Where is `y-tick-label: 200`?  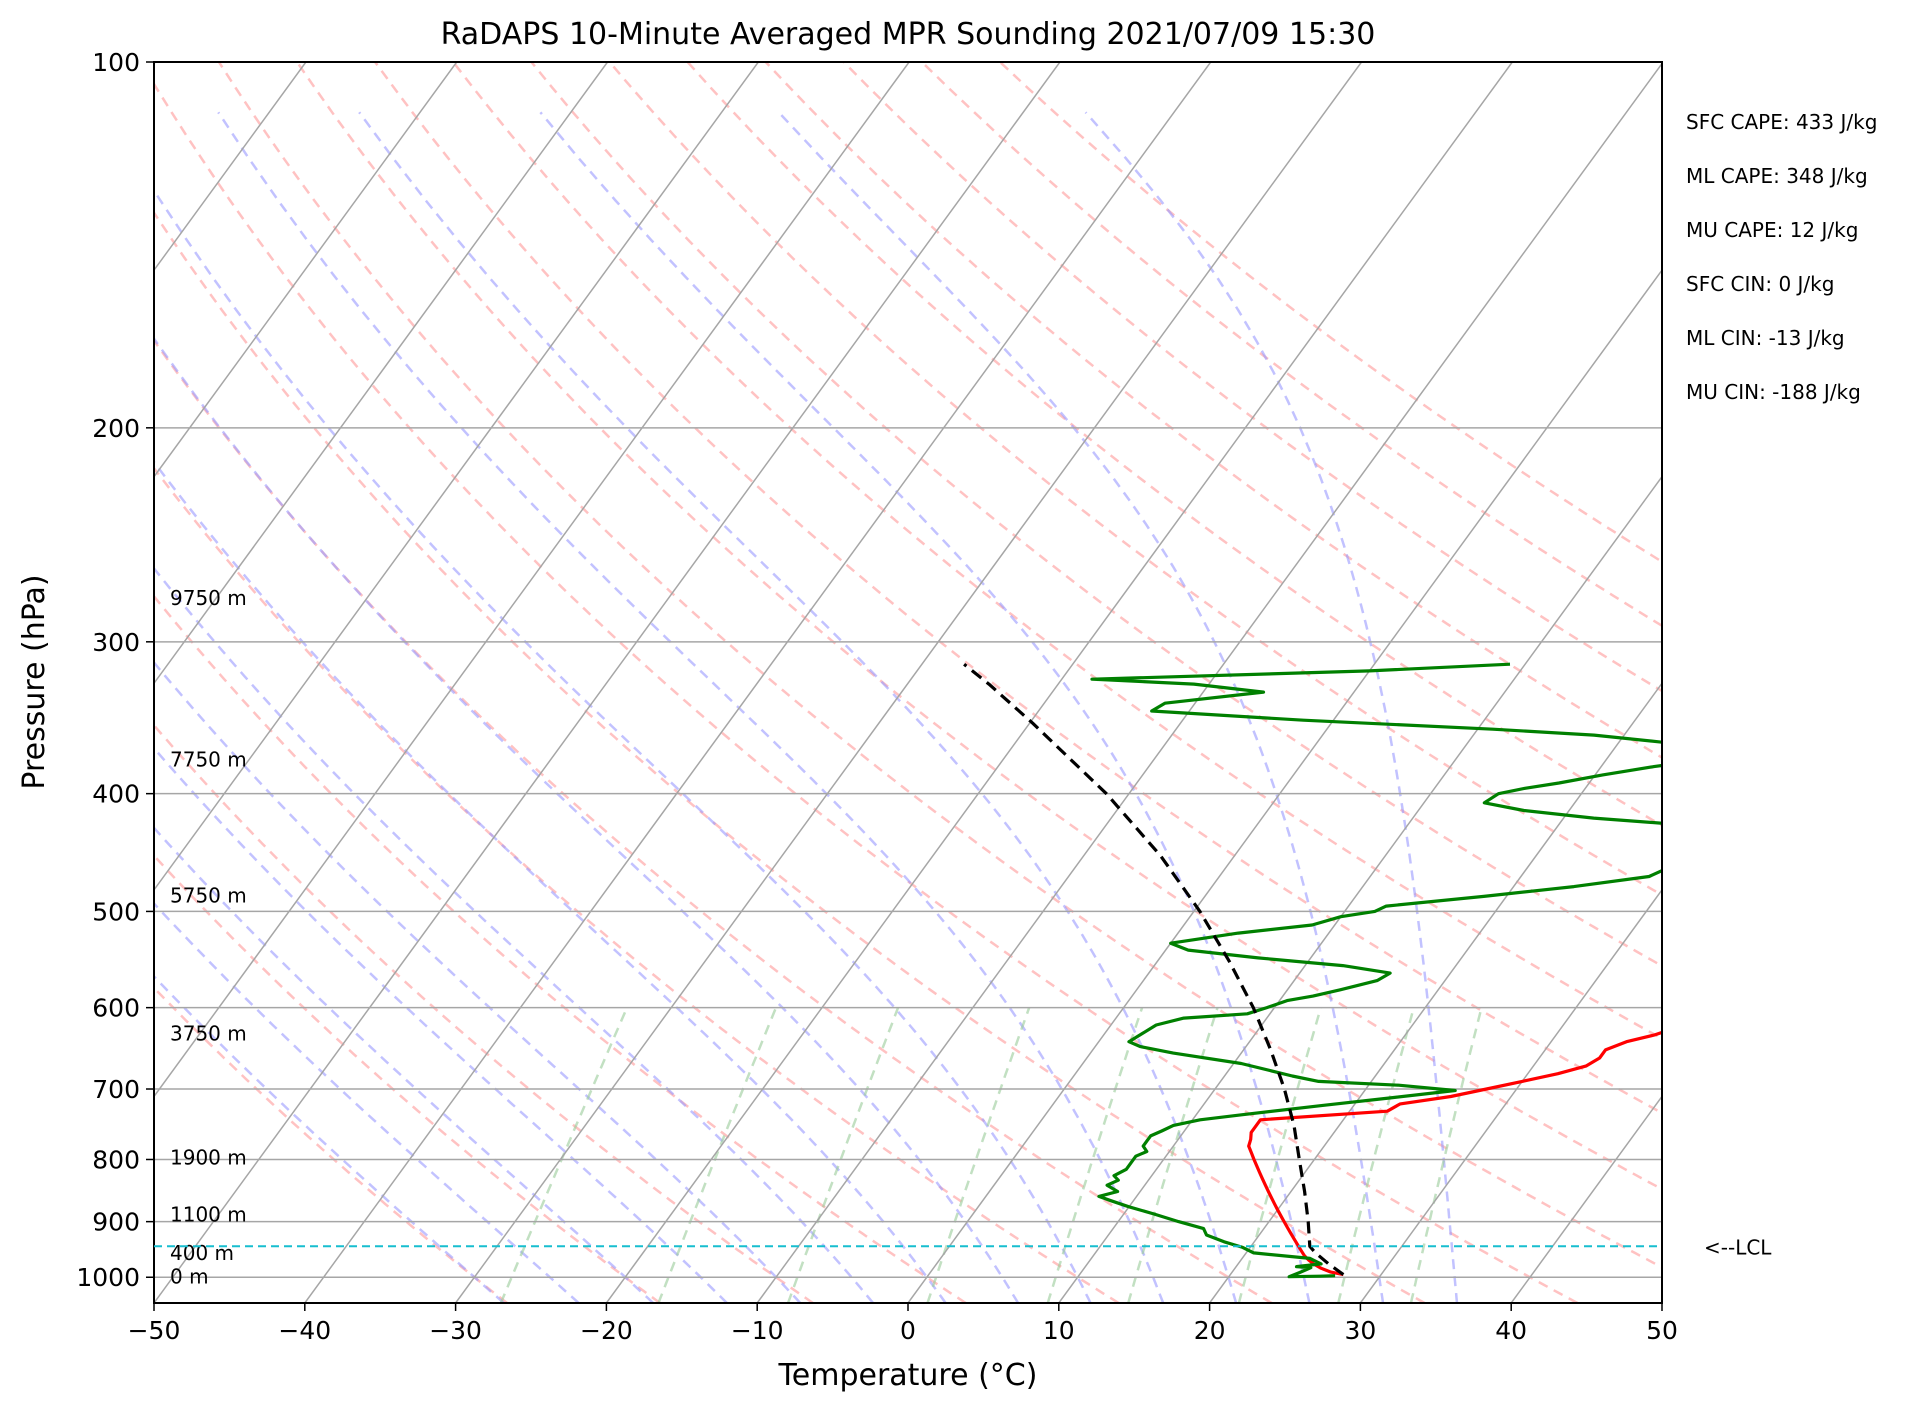
y-tick-label: 200 is located at coordinates (116, 428).